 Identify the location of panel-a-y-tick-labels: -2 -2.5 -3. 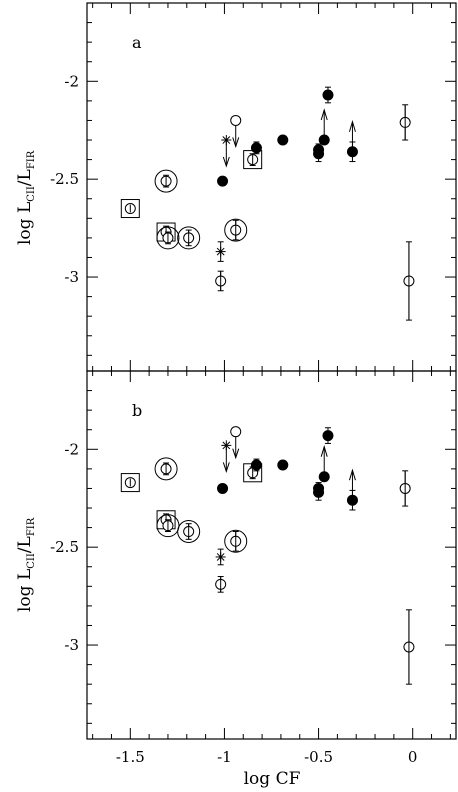
(64, 179).